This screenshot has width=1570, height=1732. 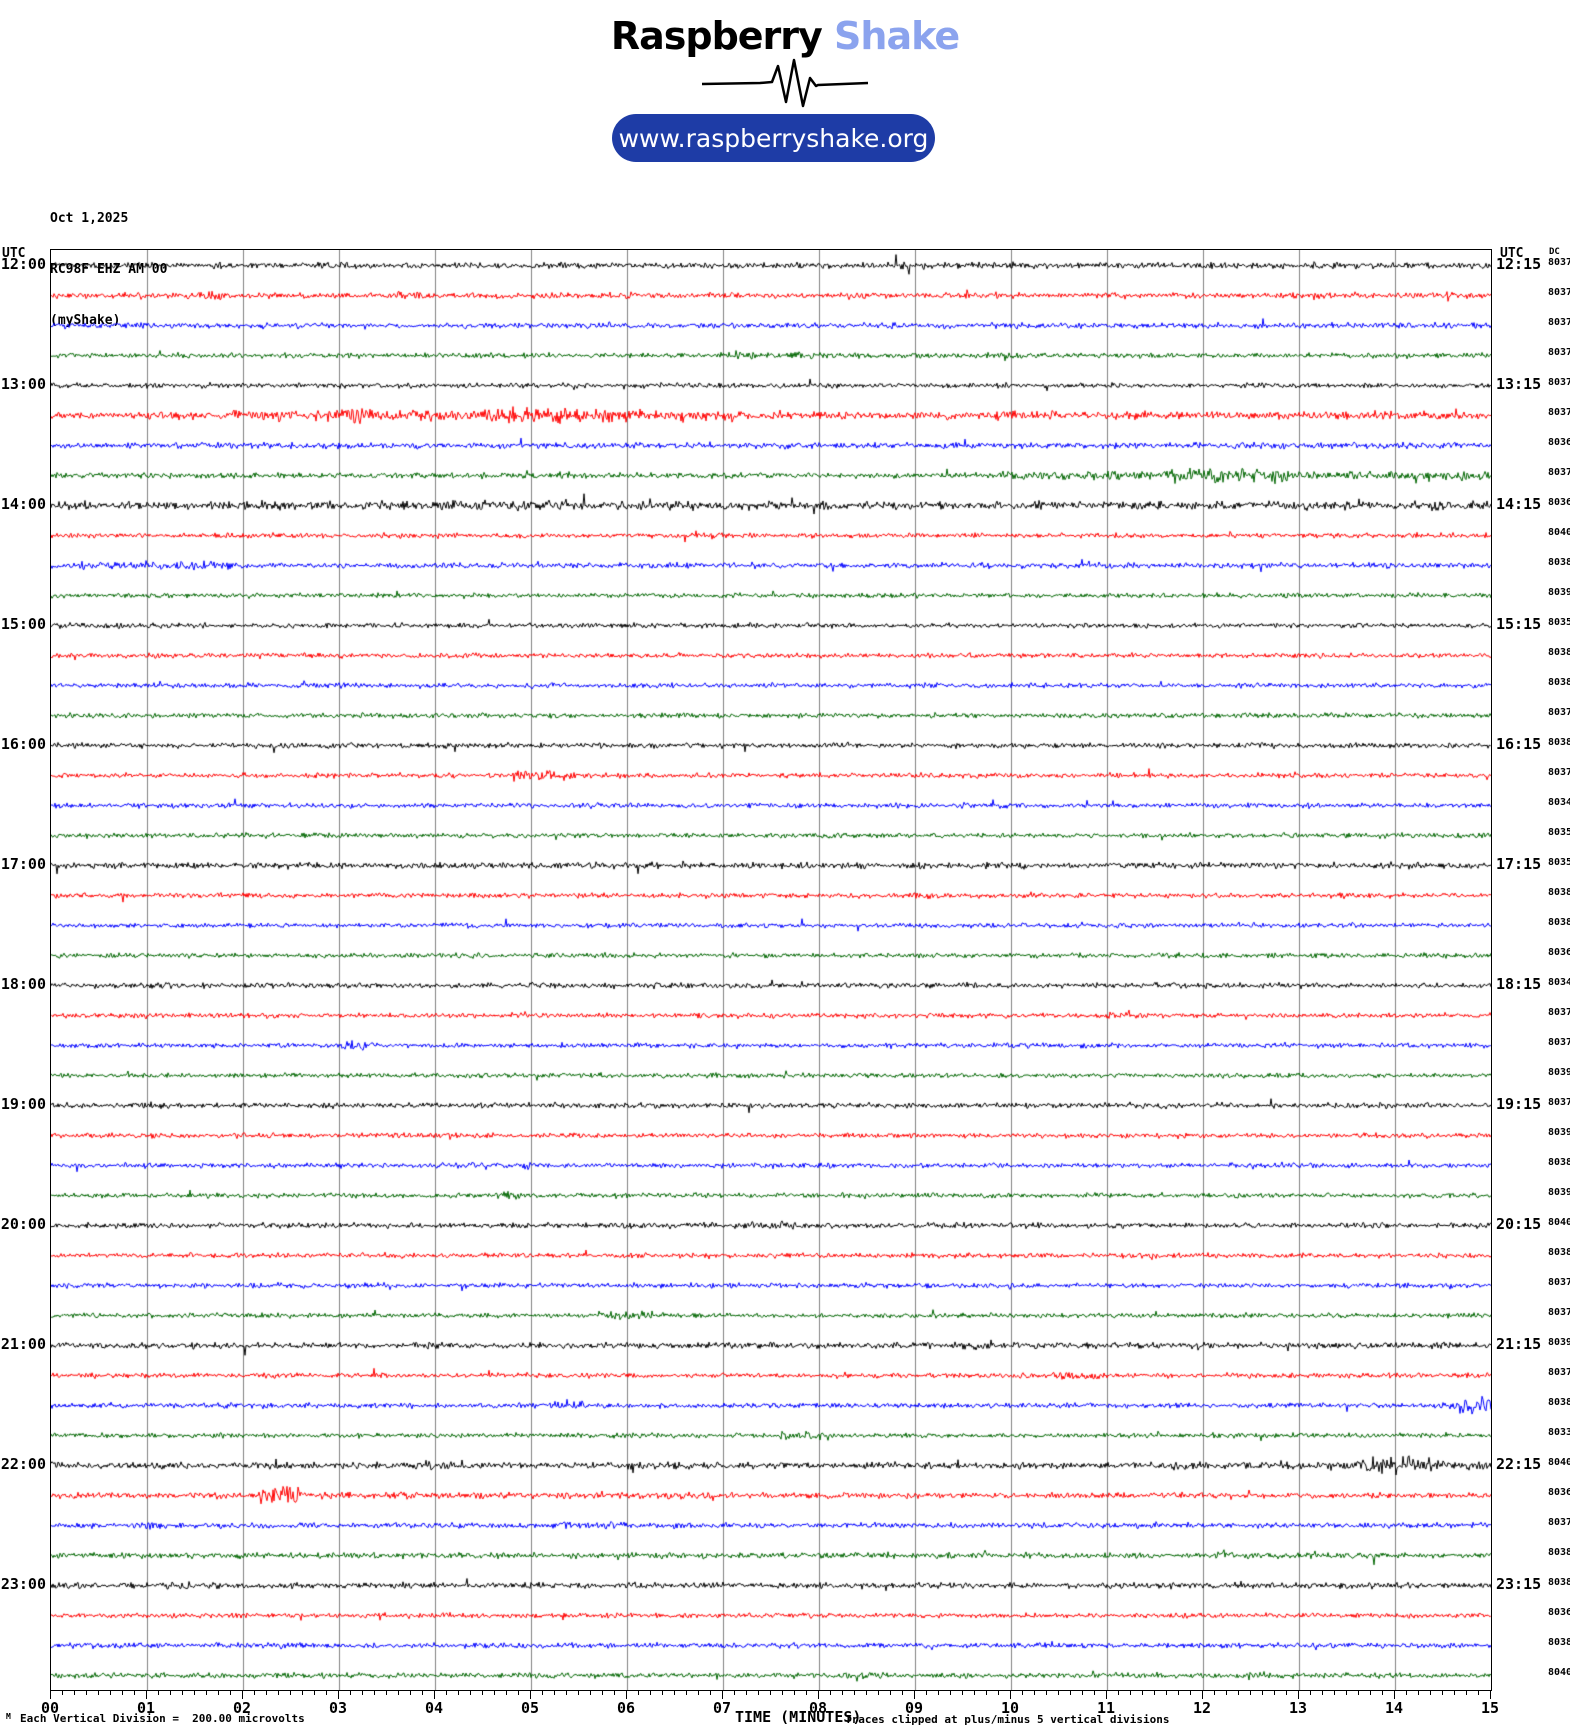 What do you see at coordinates (1394, 1708) in the screenshot?
I see `x-tick-label: 14` at bounding box center [1394, 1708].